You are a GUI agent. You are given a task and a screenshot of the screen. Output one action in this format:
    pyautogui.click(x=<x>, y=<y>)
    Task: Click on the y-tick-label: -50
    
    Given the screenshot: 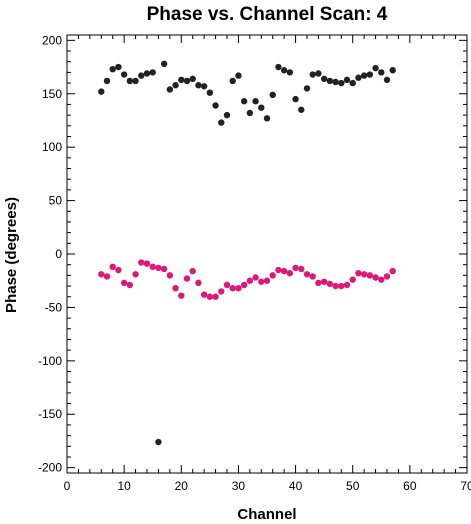 What is the action you would take?
    pyautogui.click(x=54, y=307)
    